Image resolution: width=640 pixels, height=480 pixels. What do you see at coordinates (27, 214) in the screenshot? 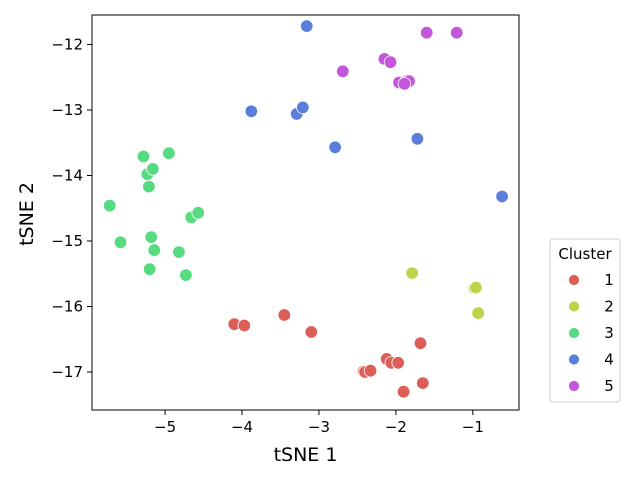
I see `y-axis-label: tSNE 2` at bounding box center [27, 214].